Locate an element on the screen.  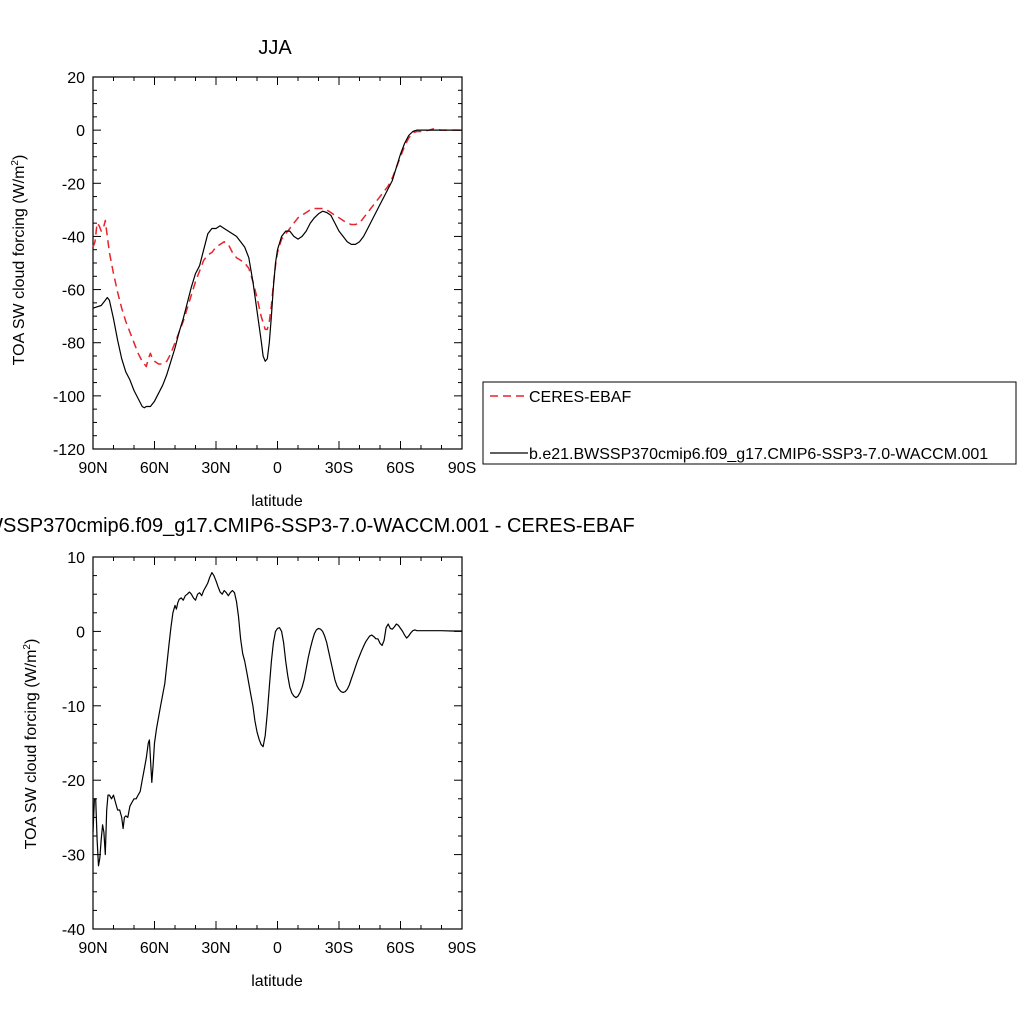
bottom-series-line-model is located at coordinates (277, 719).